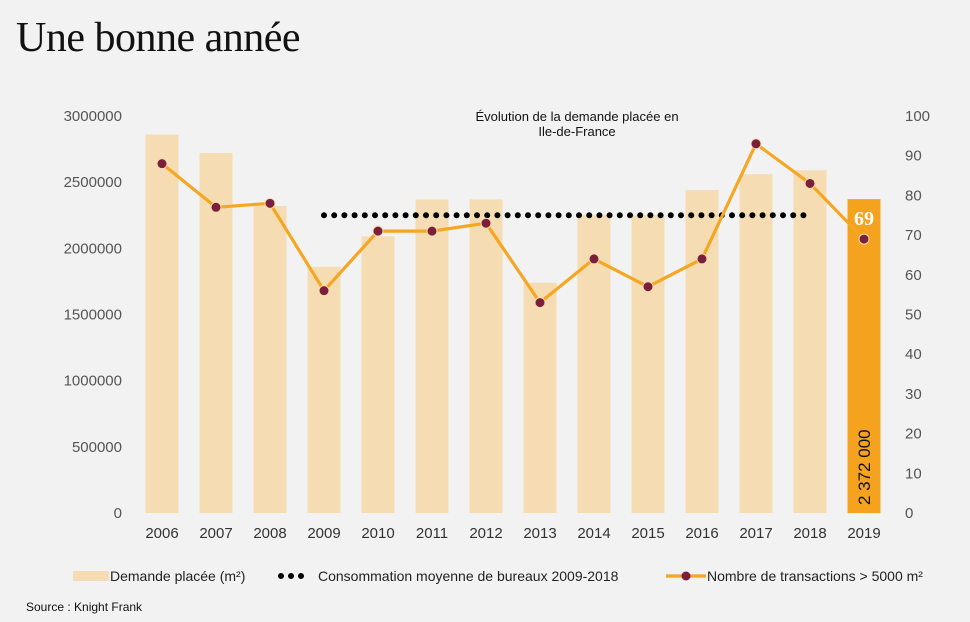  I want to click on y-left-tick-2500000: 2500000, so click(93, 182).